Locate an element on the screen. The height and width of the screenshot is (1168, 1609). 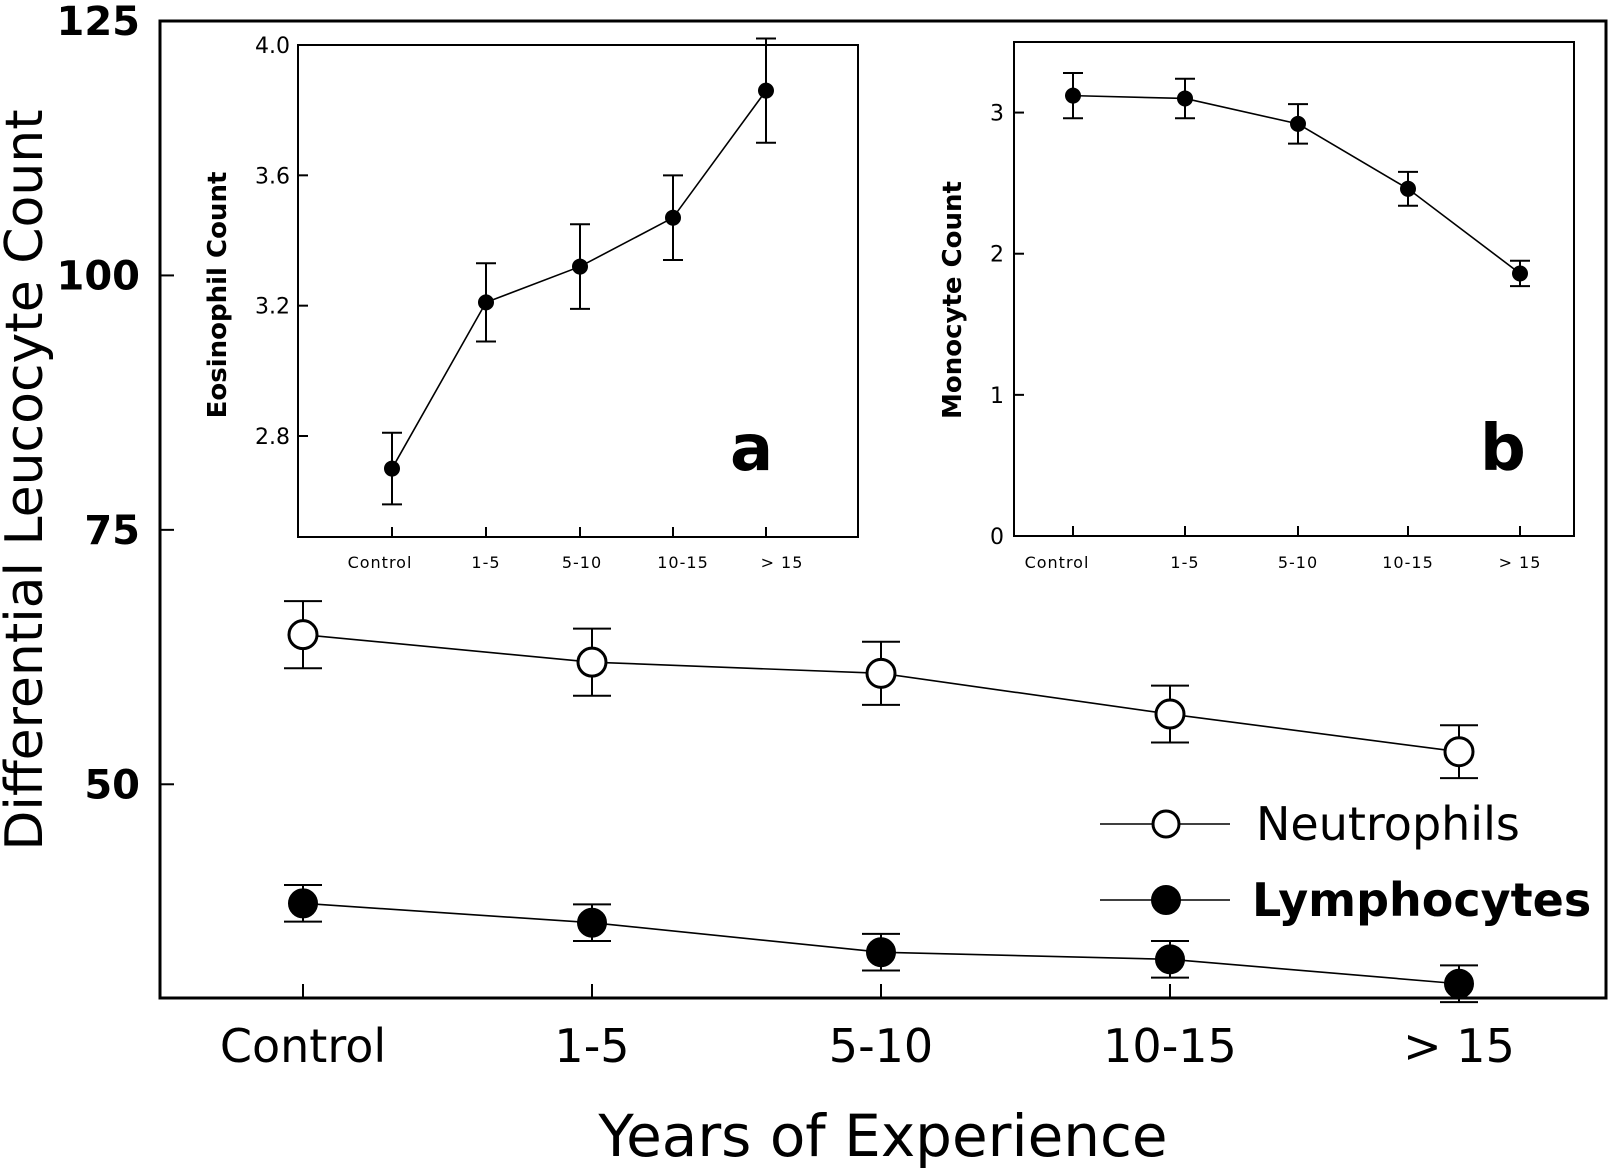
main-y-tick-label: 100 is located at coordinates (99, 276).